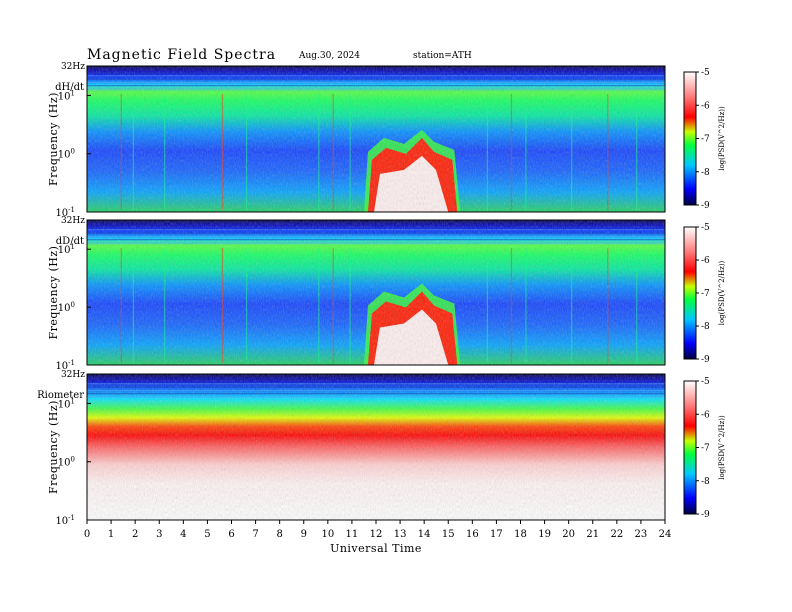  I want to click on x-tick-label: 17, so click(496, 534).